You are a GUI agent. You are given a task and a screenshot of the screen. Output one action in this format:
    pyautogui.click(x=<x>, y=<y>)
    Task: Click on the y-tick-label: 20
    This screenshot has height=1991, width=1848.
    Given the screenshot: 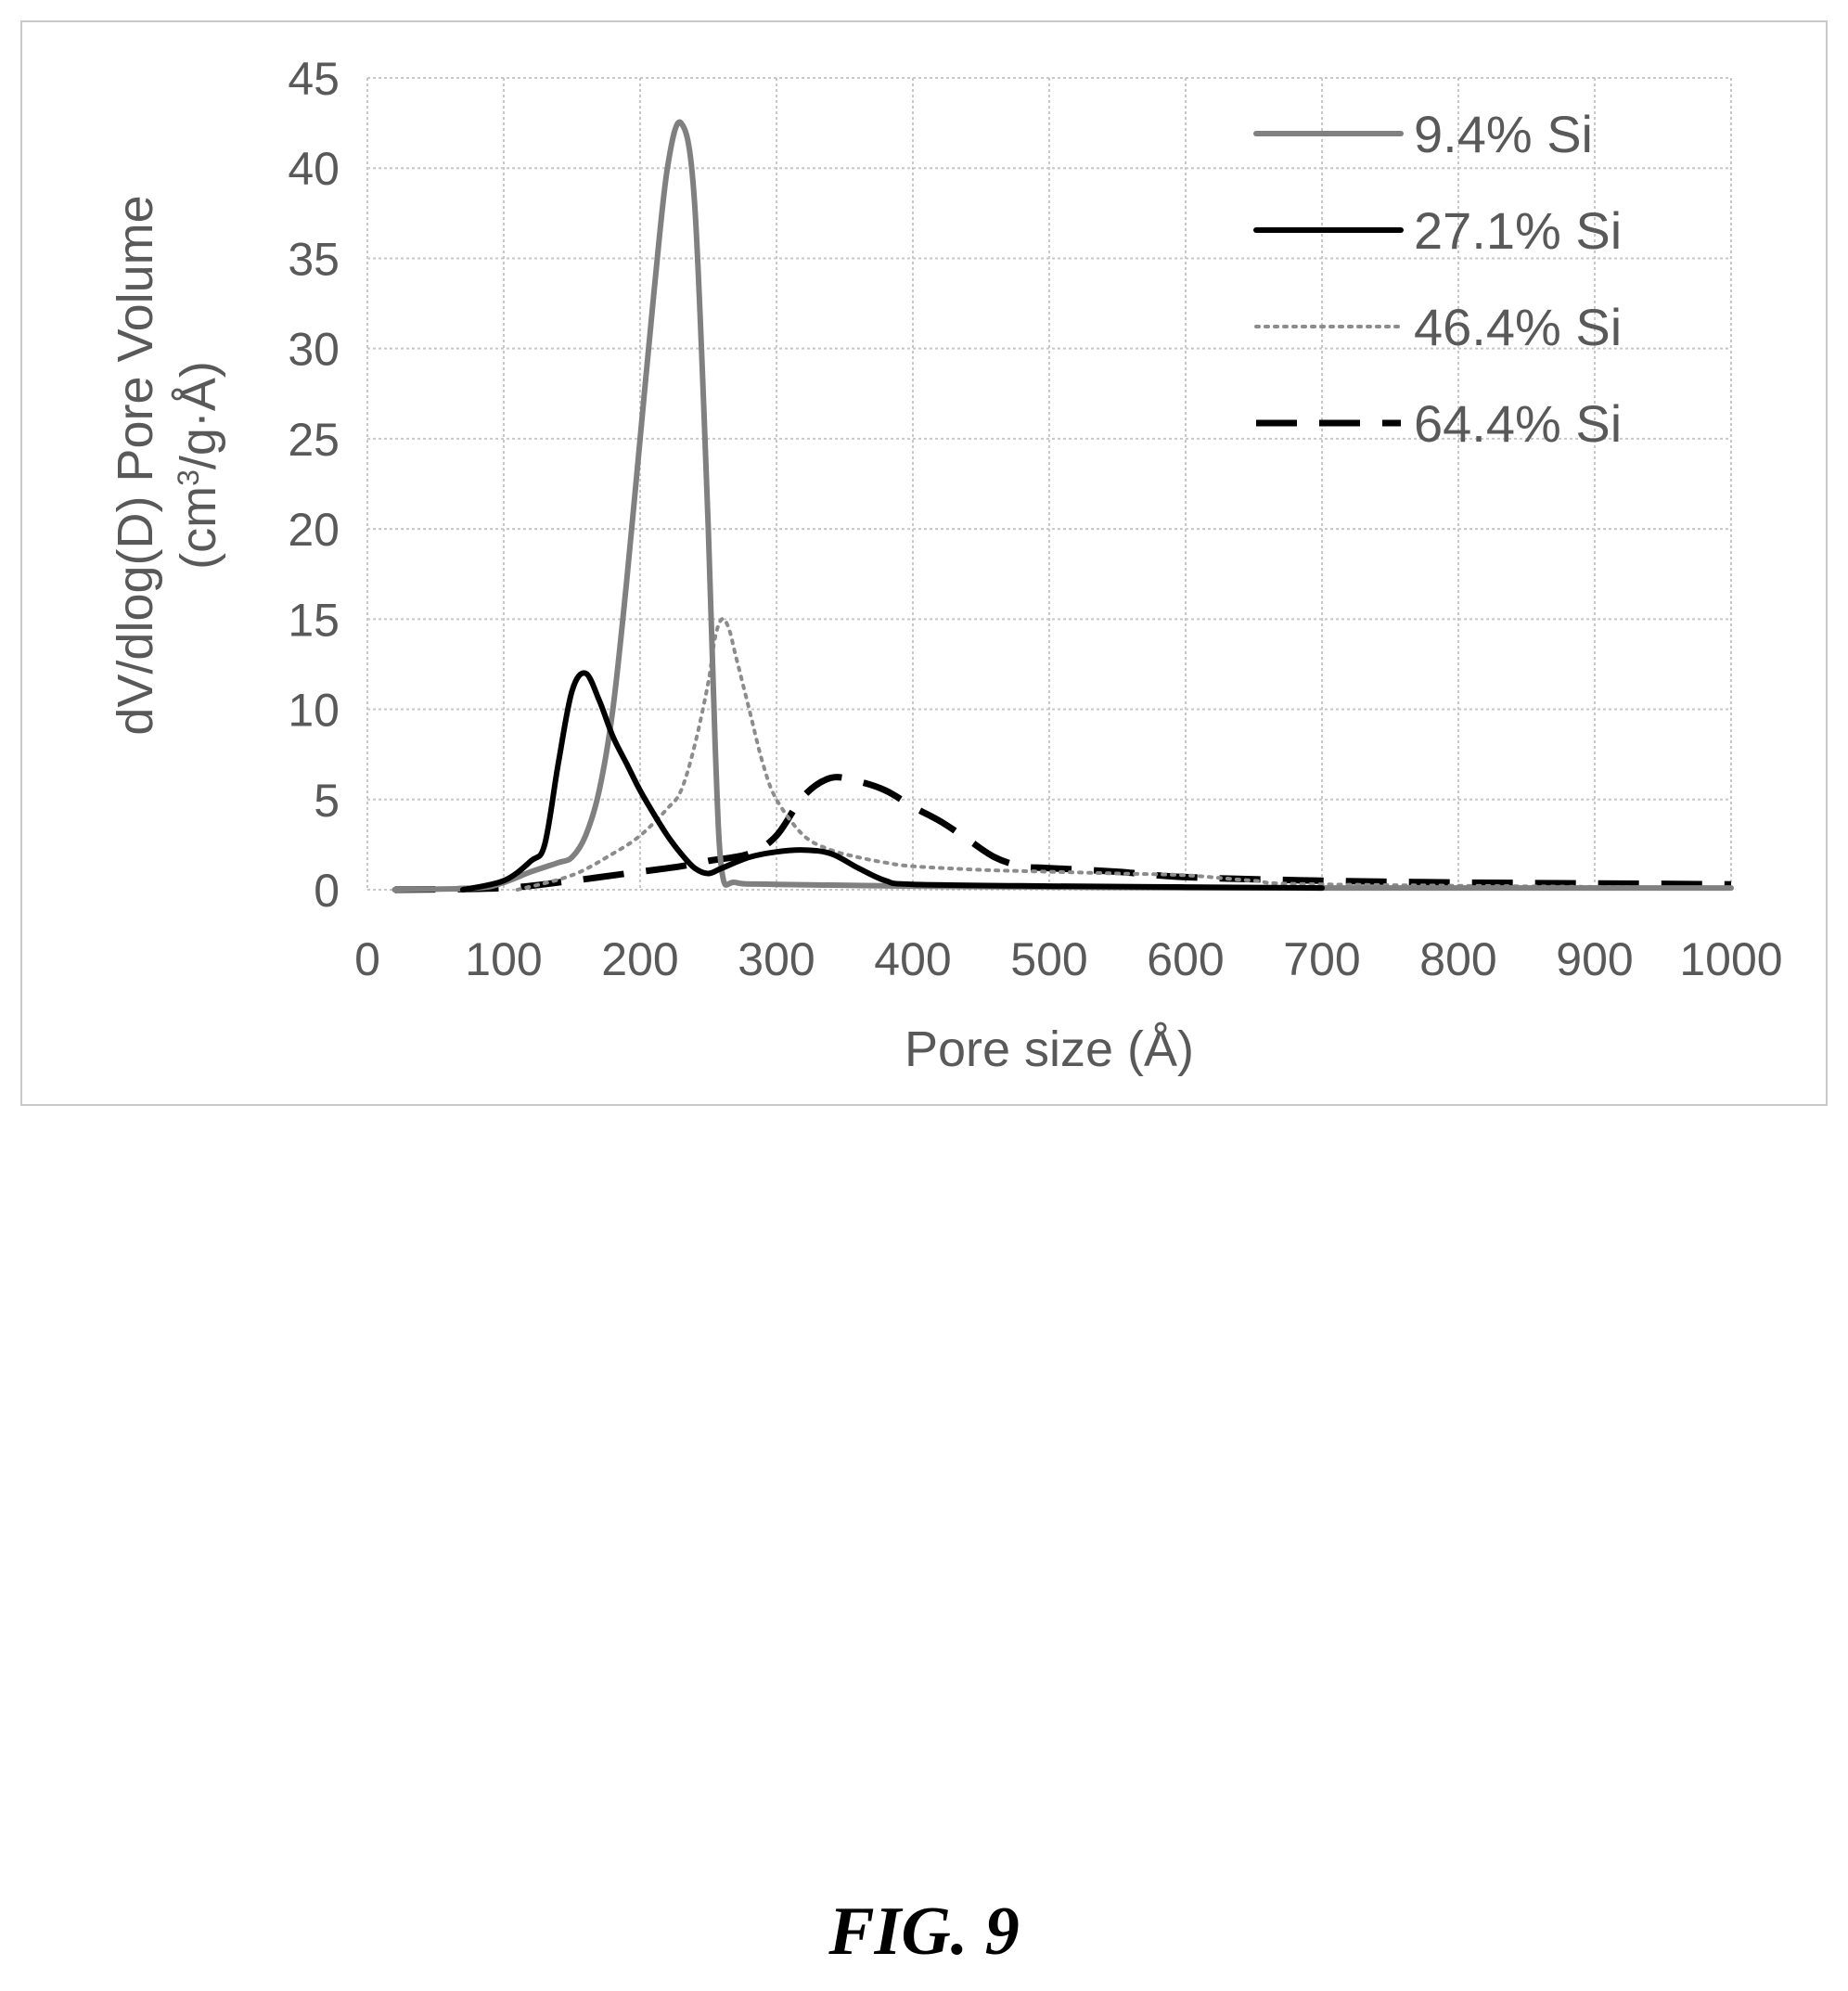 What is the action you would take?
    pyautogui.click(x=314, y=530)
    